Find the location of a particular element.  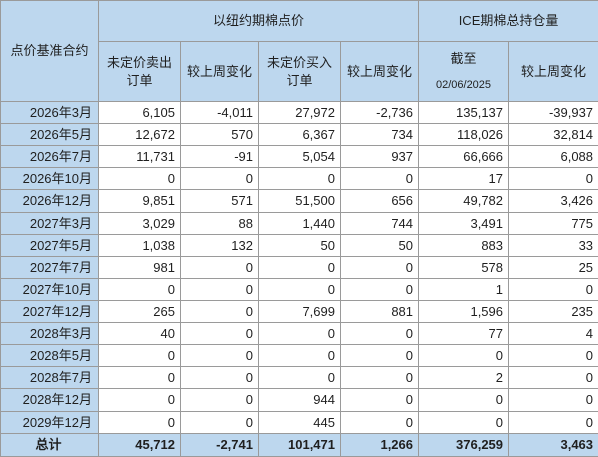

oi-change-cell: 32,814 is located at coordinates (553, 135).